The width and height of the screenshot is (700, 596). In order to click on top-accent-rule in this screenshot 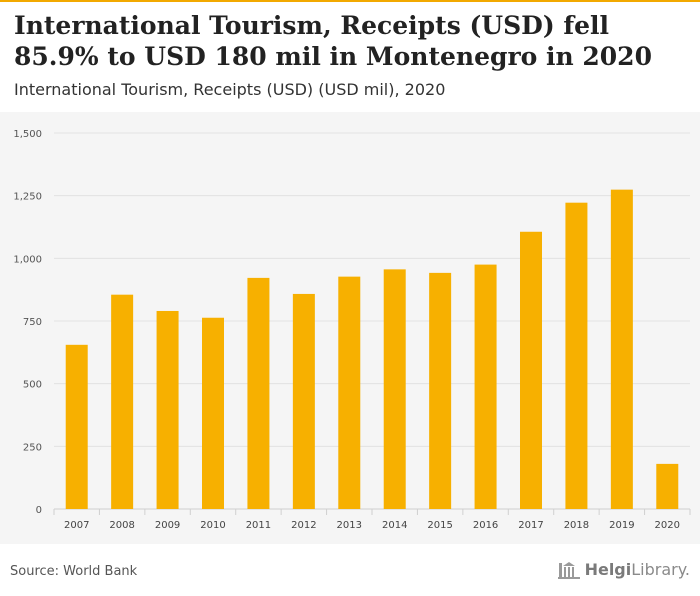, I will do `click(350, 1)`.